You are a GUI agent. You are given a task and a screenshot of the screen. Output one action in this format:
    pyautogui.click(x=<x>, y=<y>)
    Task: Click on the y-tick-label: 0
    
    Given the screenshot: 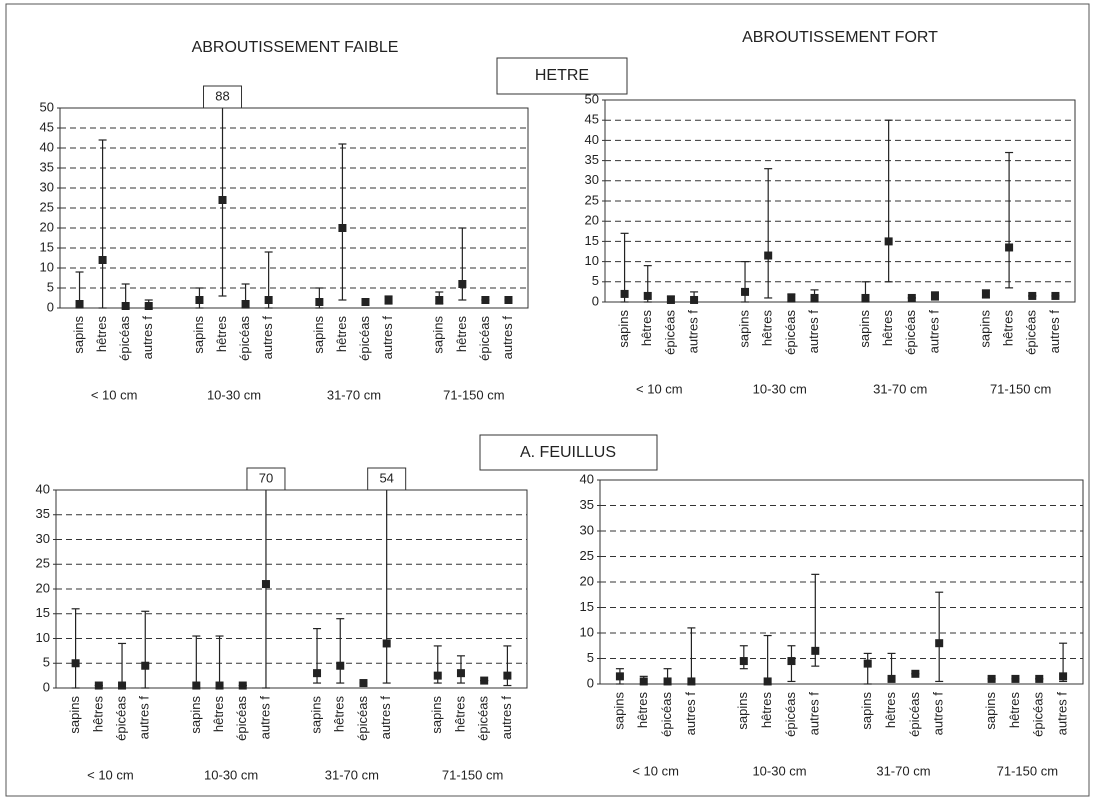 What is the action you would take?
    pyautogui.click(x=595, y=300)
    